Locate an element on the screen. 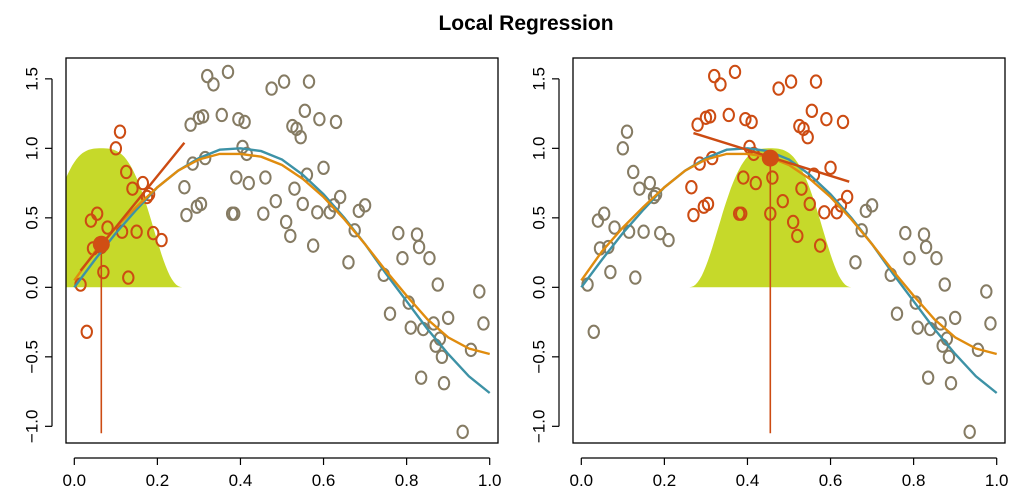 Image resolution: width=1029 pixels, height=503 pixels. y-tick-label: −1.0 is located at coordinates (539, 427).